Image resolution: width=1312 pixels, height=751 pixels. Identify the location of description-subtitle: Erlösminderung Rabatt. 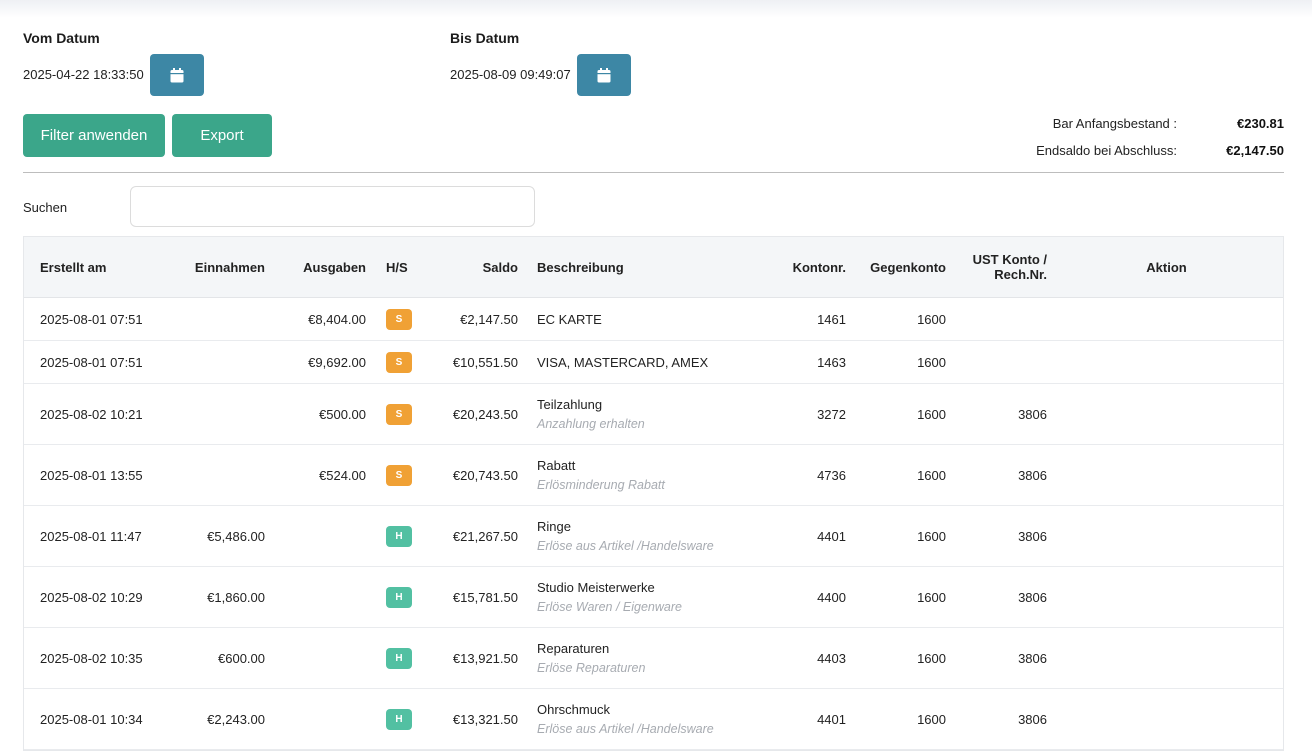
(601, 485).